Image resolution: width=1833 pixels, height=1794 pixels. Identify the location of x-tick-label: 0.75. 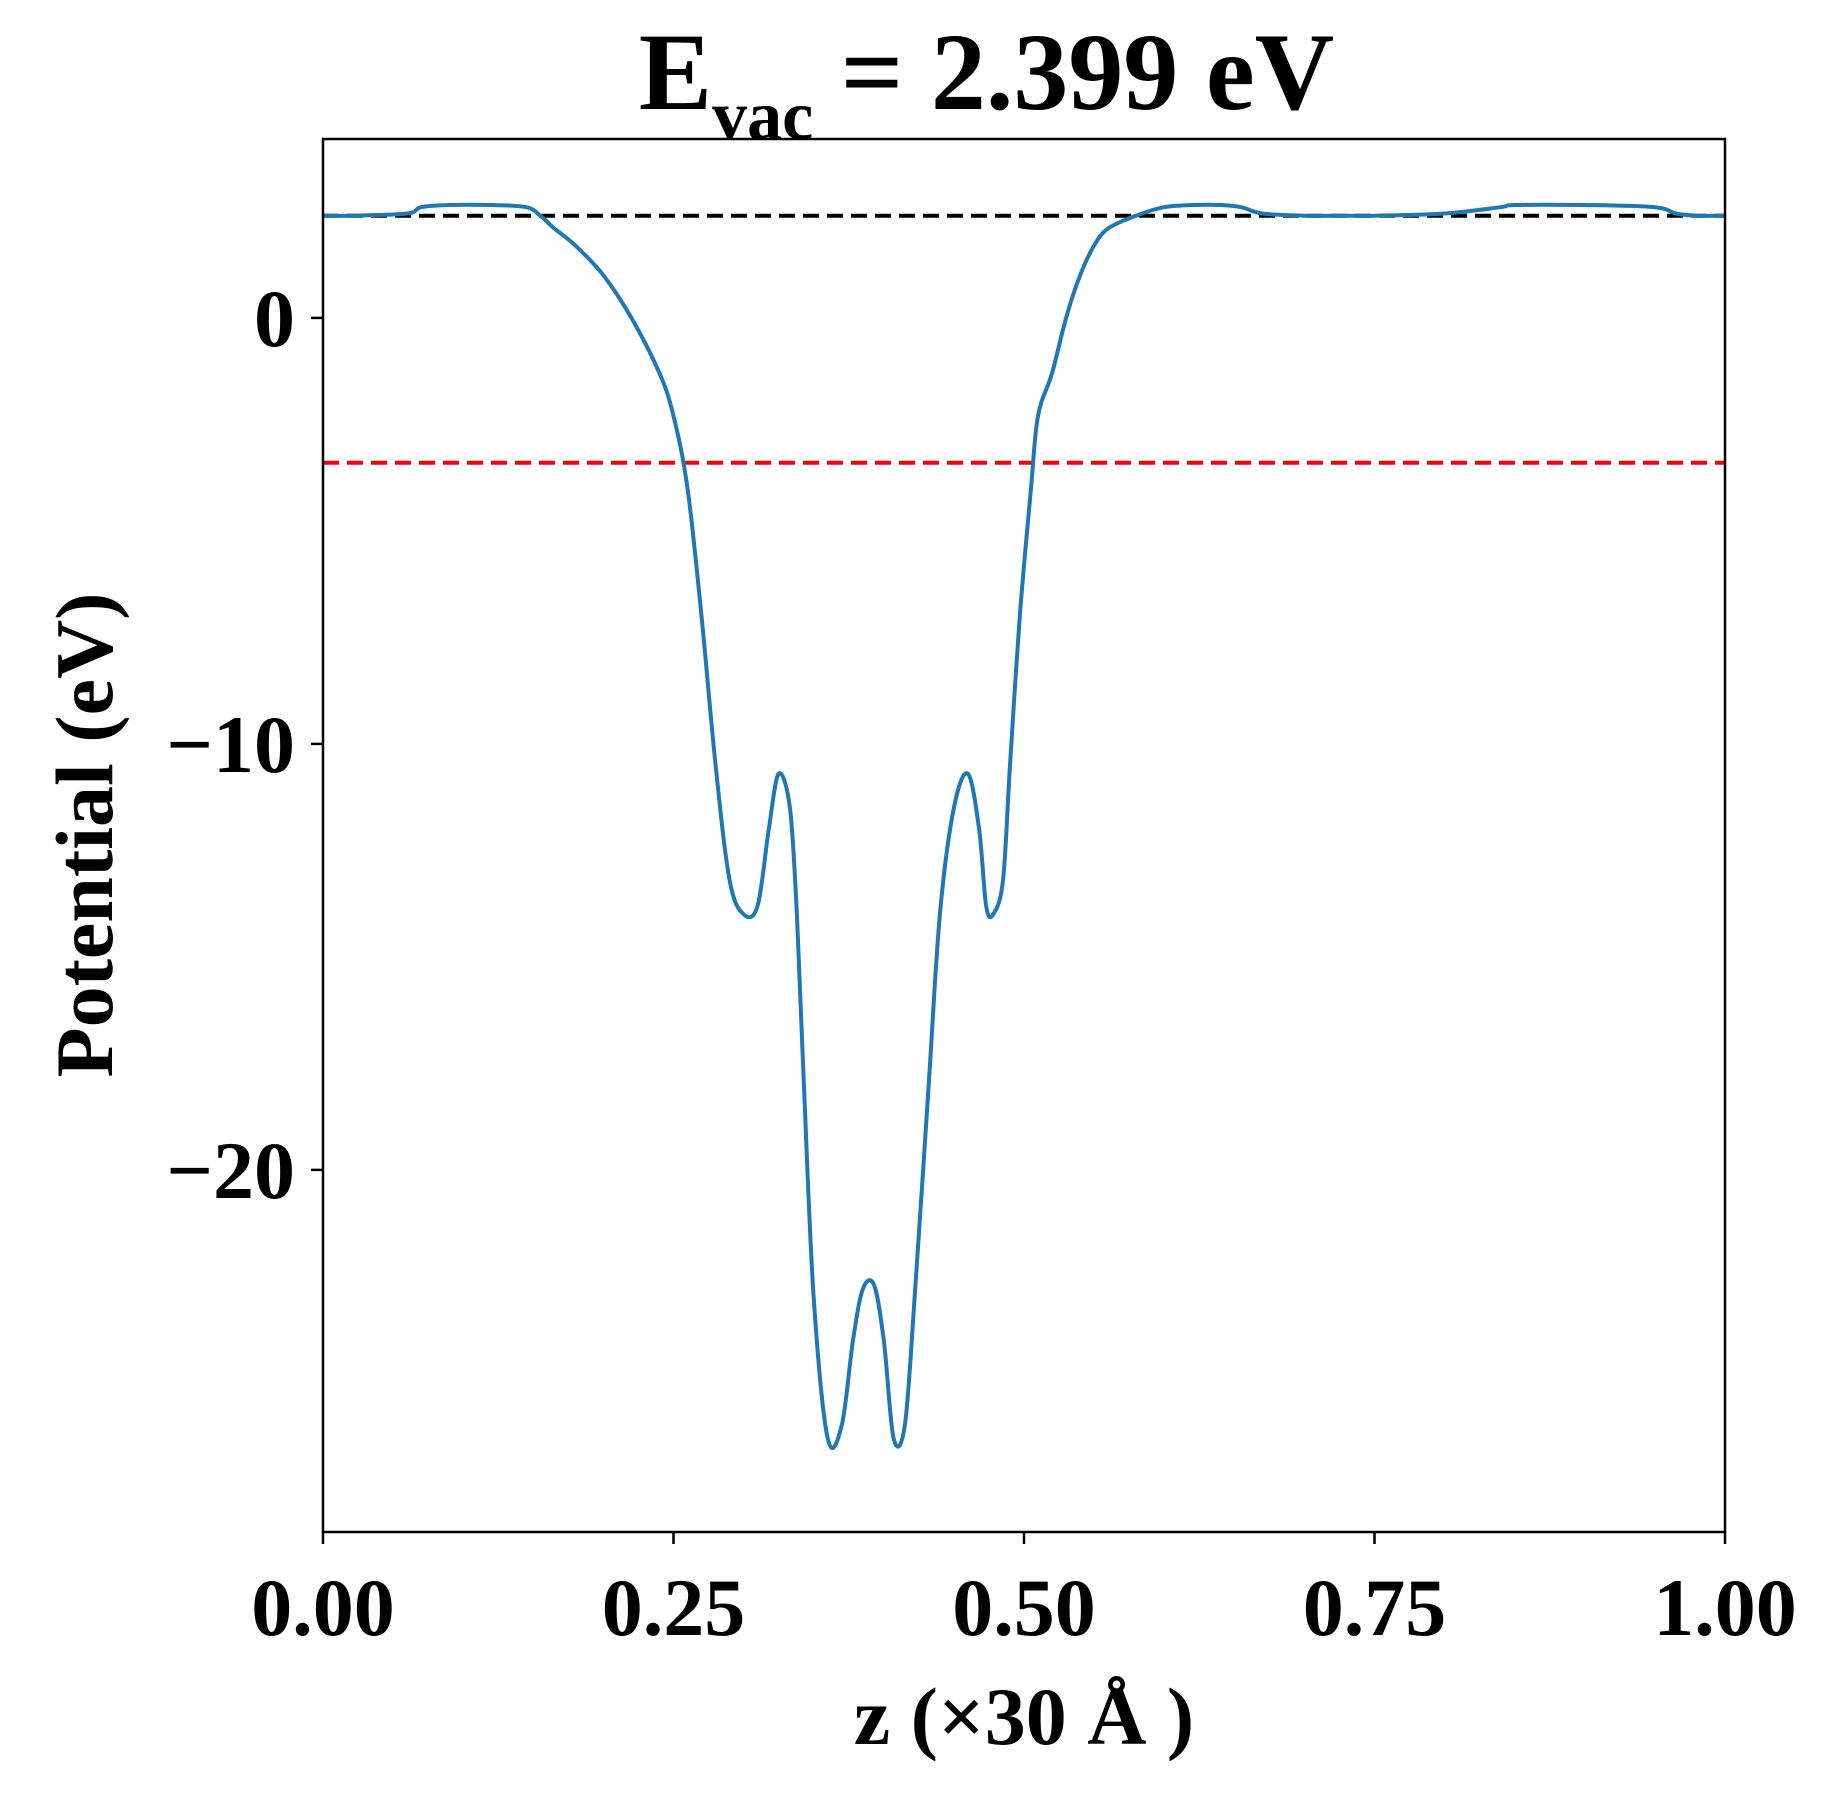
(1375, 1607).